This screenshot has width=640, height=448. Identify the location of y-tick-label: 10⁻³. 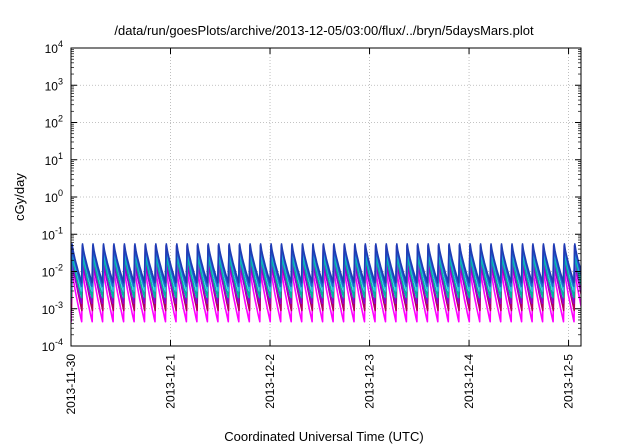
(52, 308).